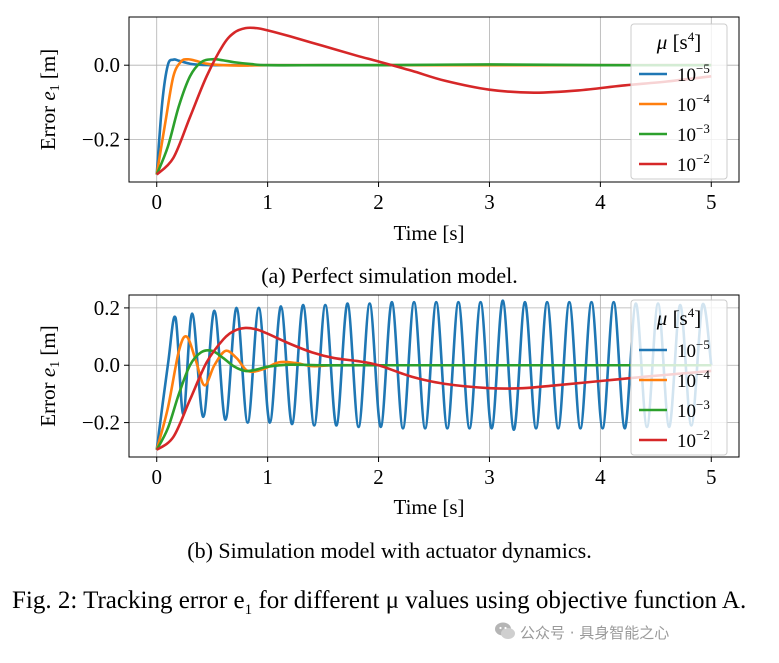 This screenshot has width=779, height=663. What do you see at coordinates (595, 633) in the screenshot?
I see `watermark: 公众号 · 具身智能之心` at bounding box center [595, 633].